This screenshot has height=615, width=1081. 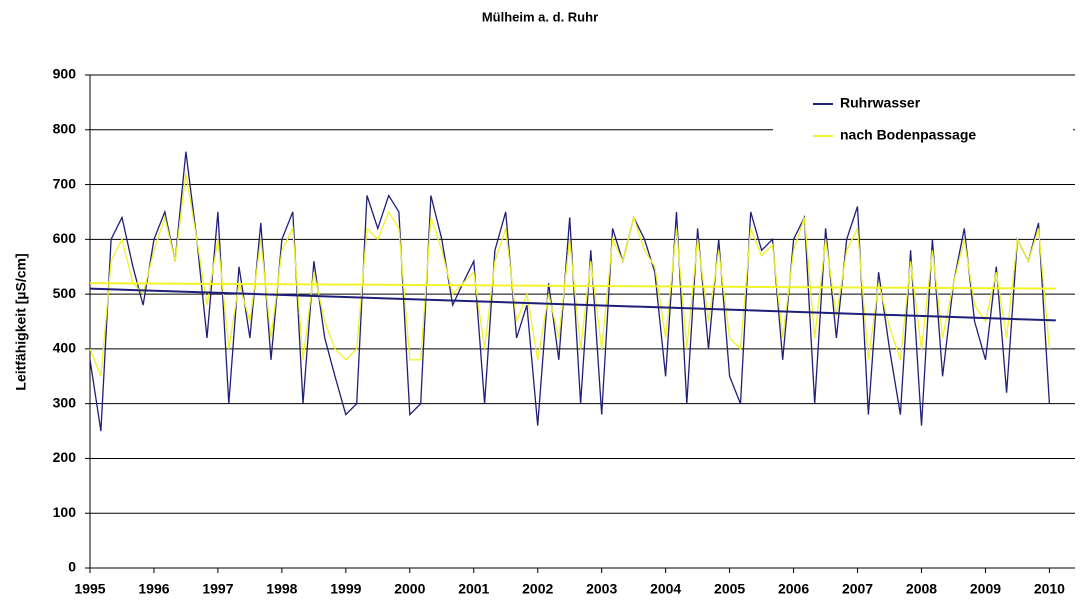 I want to click on x-tick-label: 2001, so click(x=473, y=589).